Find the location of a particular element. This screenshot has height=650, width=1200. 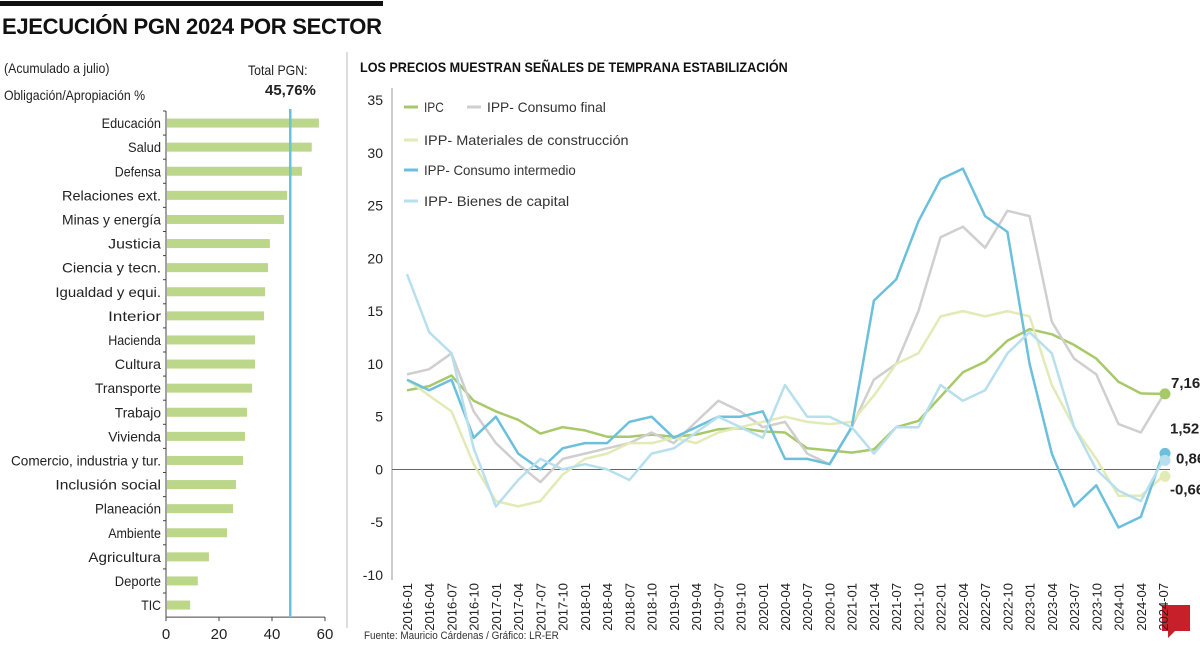

series-end-label: 7,16 is located at coordinates (1185, 383).